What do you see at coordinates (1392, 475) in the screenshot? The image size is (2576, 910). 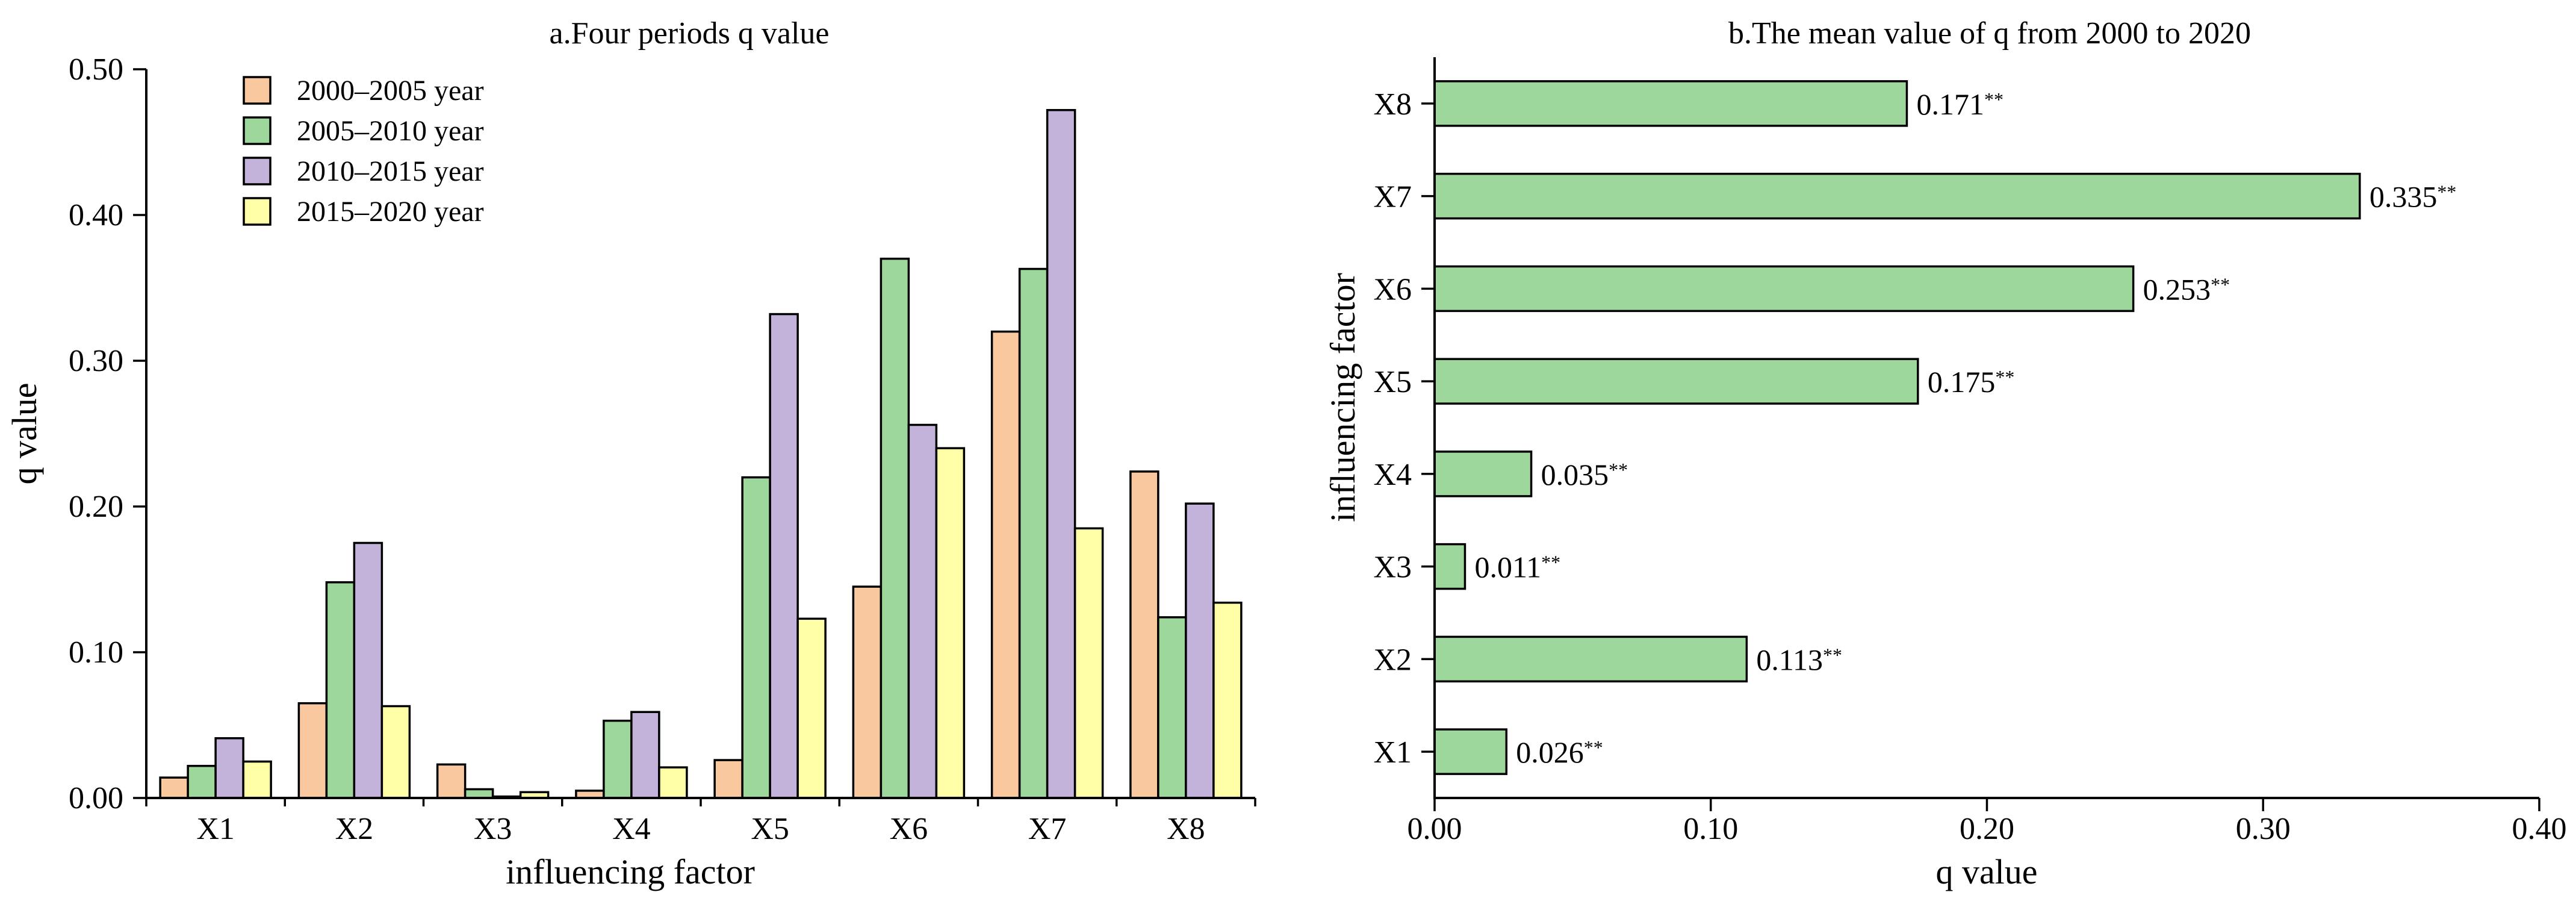 I see `y-tick-label-x4: X4` at bounding box center [1392, 475].